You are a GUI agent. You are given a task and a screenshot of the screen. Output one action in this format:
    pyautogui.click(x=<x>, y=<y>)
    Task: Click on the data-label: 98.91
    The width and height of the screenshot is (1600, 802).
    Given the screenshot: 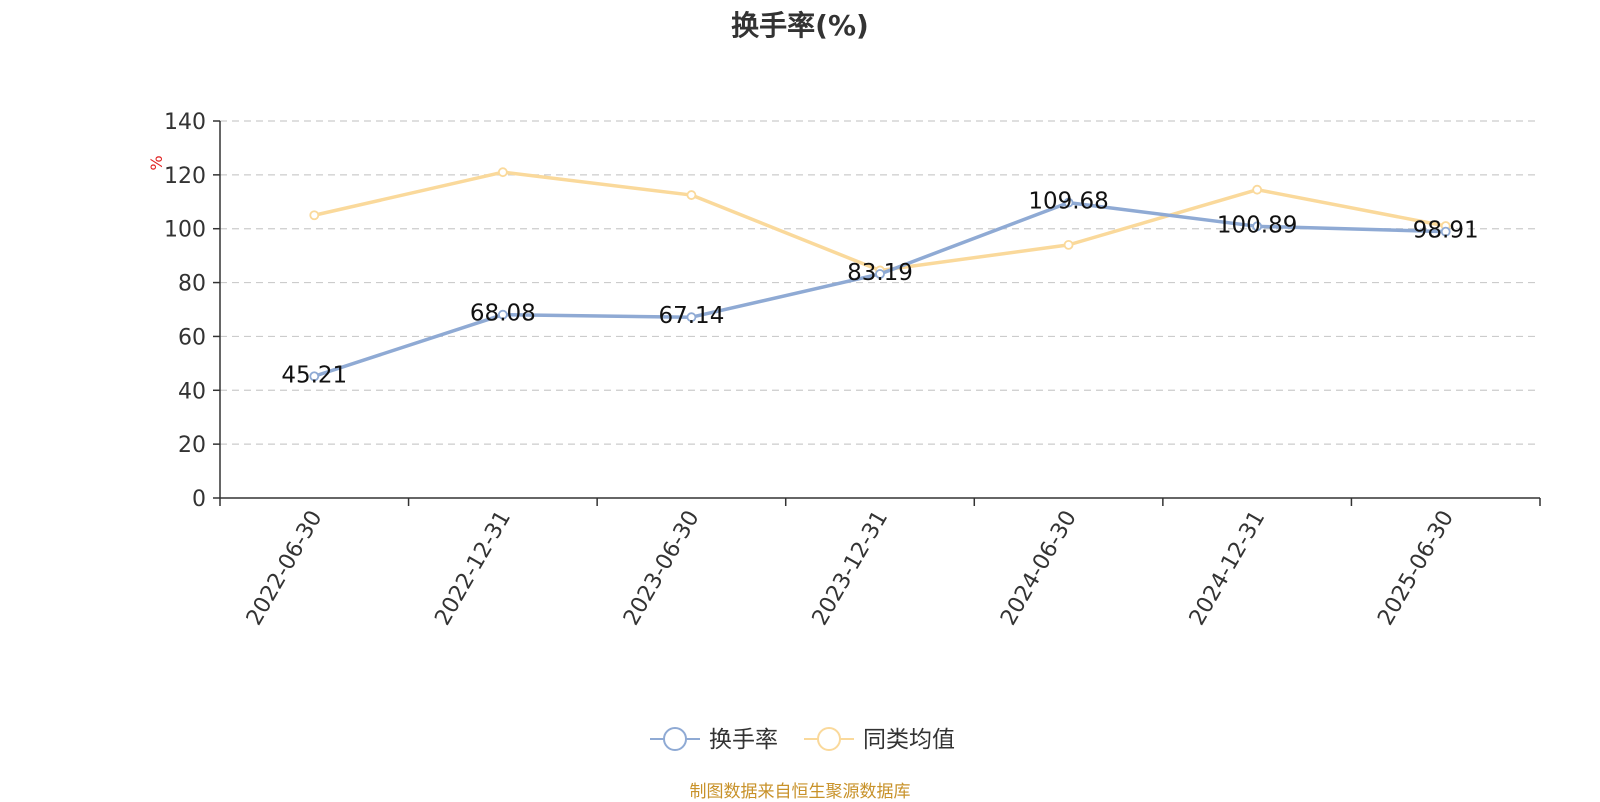 What is the action you would take?
    pyautogui.click(x=1446, y=231)
    